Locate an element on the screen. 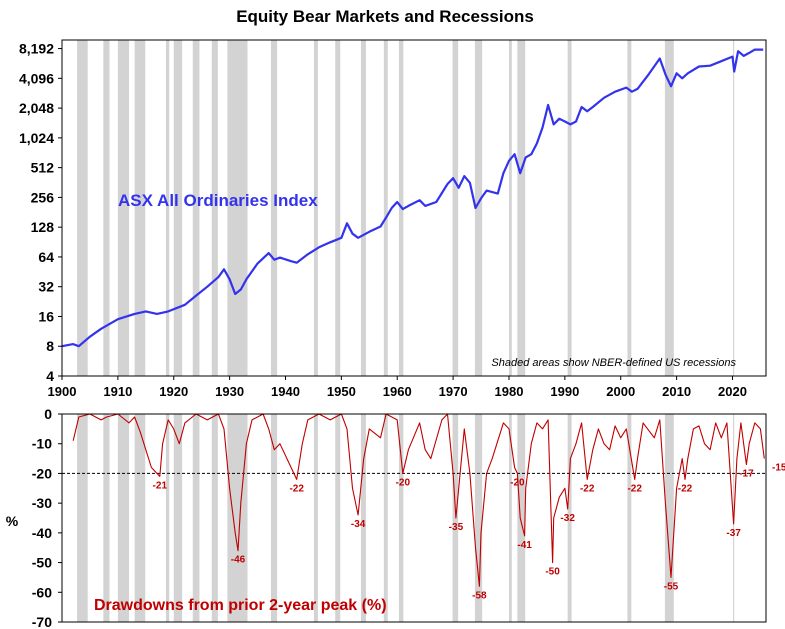 This screenshot has height=629, width=785. x-tick-label: 1940 is located at coordinates (285, 391).